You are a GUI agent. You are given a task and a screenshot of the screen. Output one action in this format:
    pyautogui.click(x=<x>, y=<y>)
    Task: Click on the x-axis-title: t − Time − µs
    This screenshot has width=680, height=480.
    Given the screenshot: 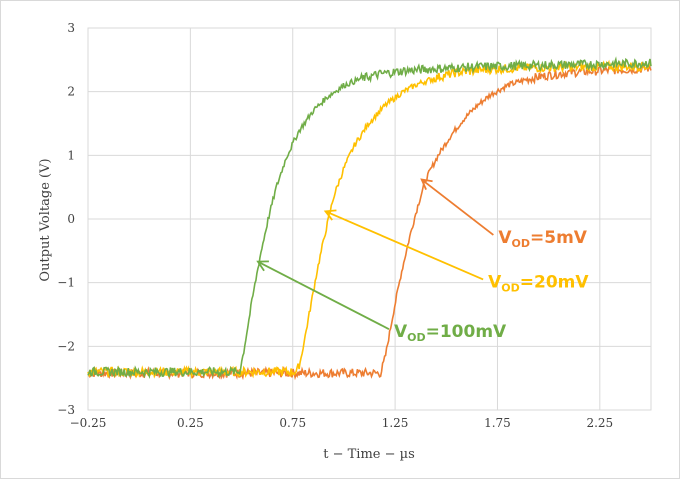 What is the action you would take?
    pyautogui.click(x=369, y=454)
    